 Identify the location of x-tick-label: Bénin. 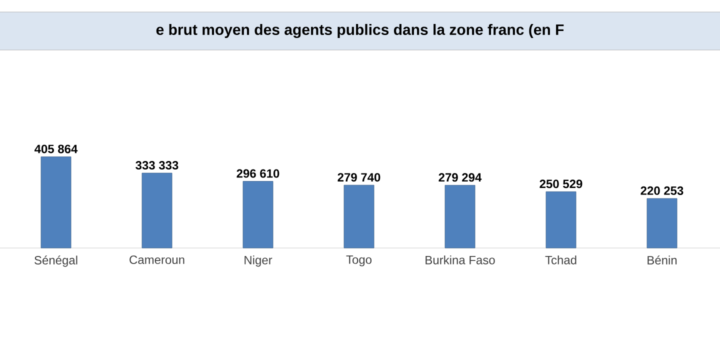
(662, 260).